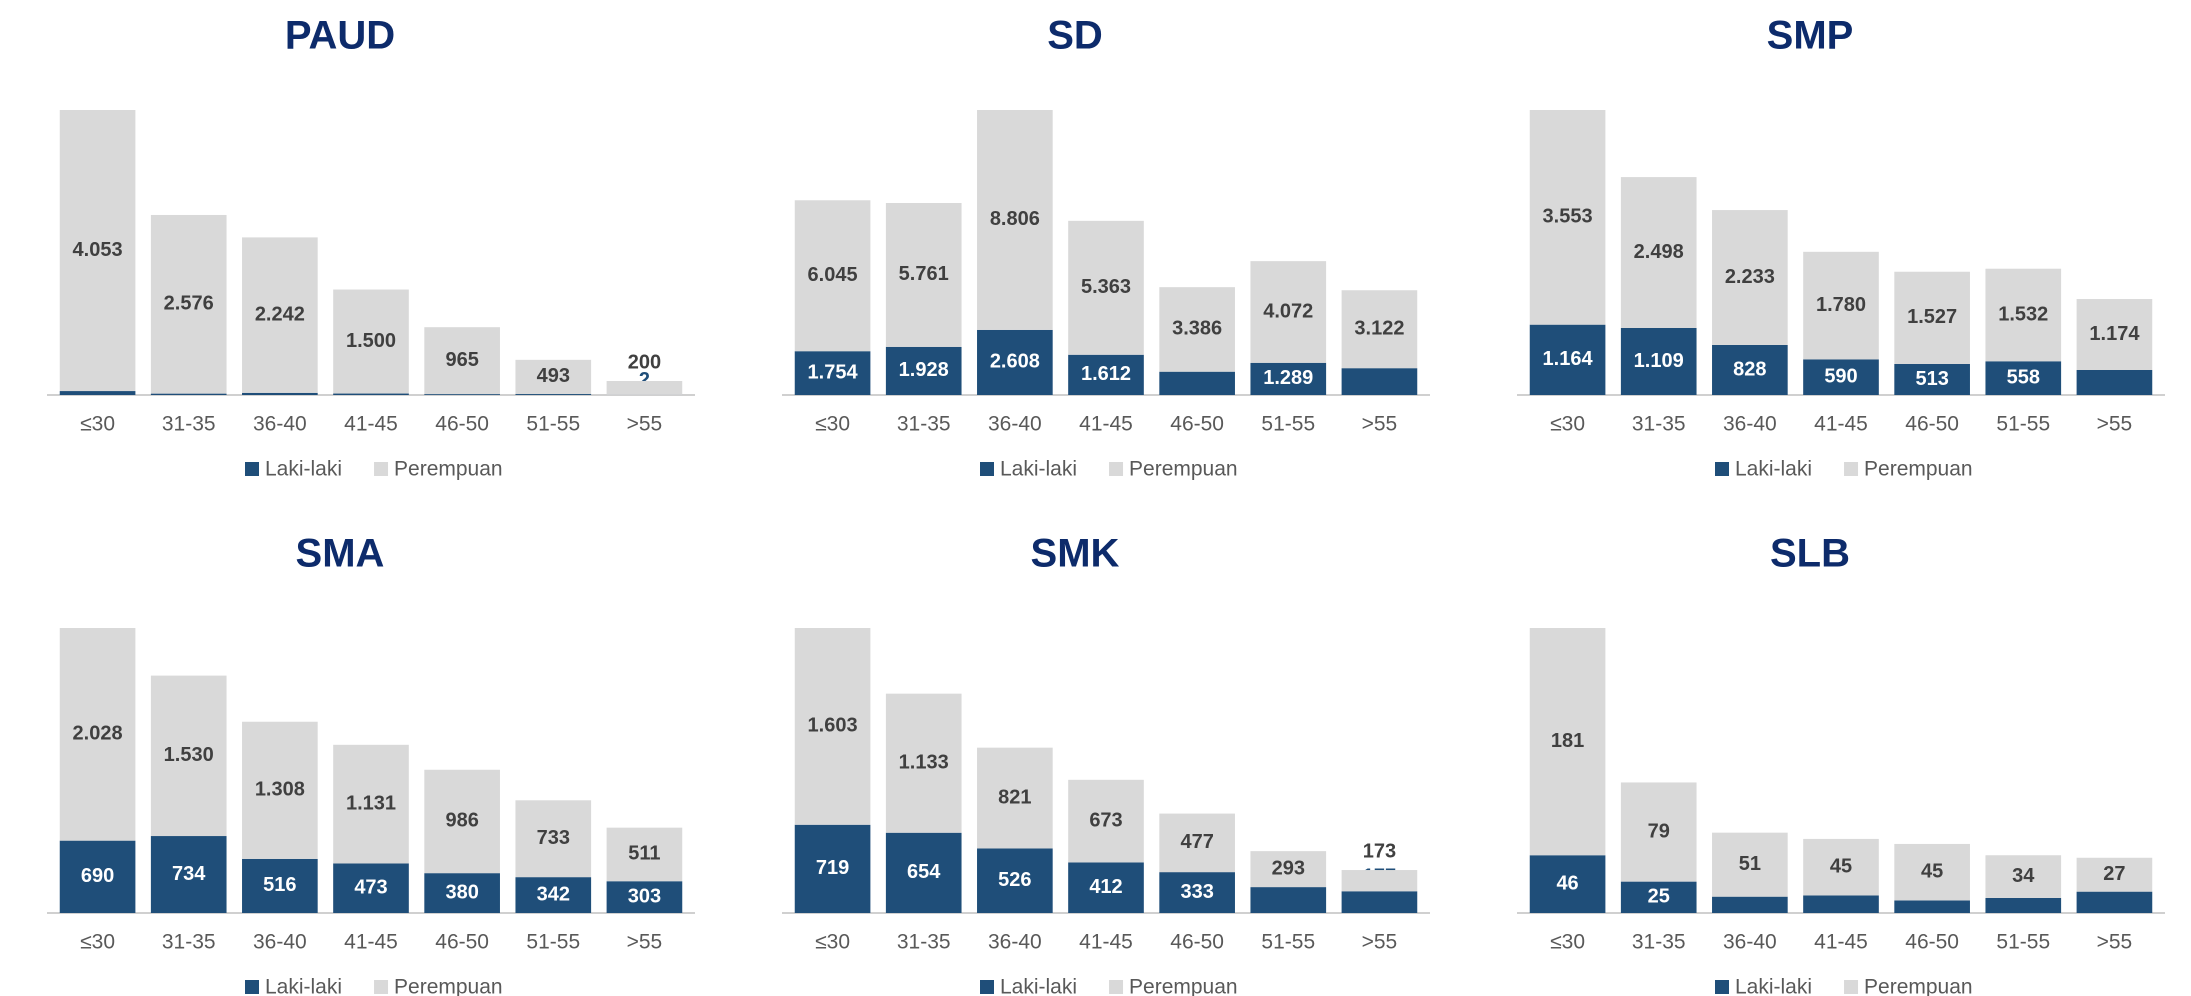 The height and width of the screenshot is (996, 2191). What do you see at coordinates (553, 376) in the screenshot?
I see `data-label: 493` at bounding box center [553, 376].